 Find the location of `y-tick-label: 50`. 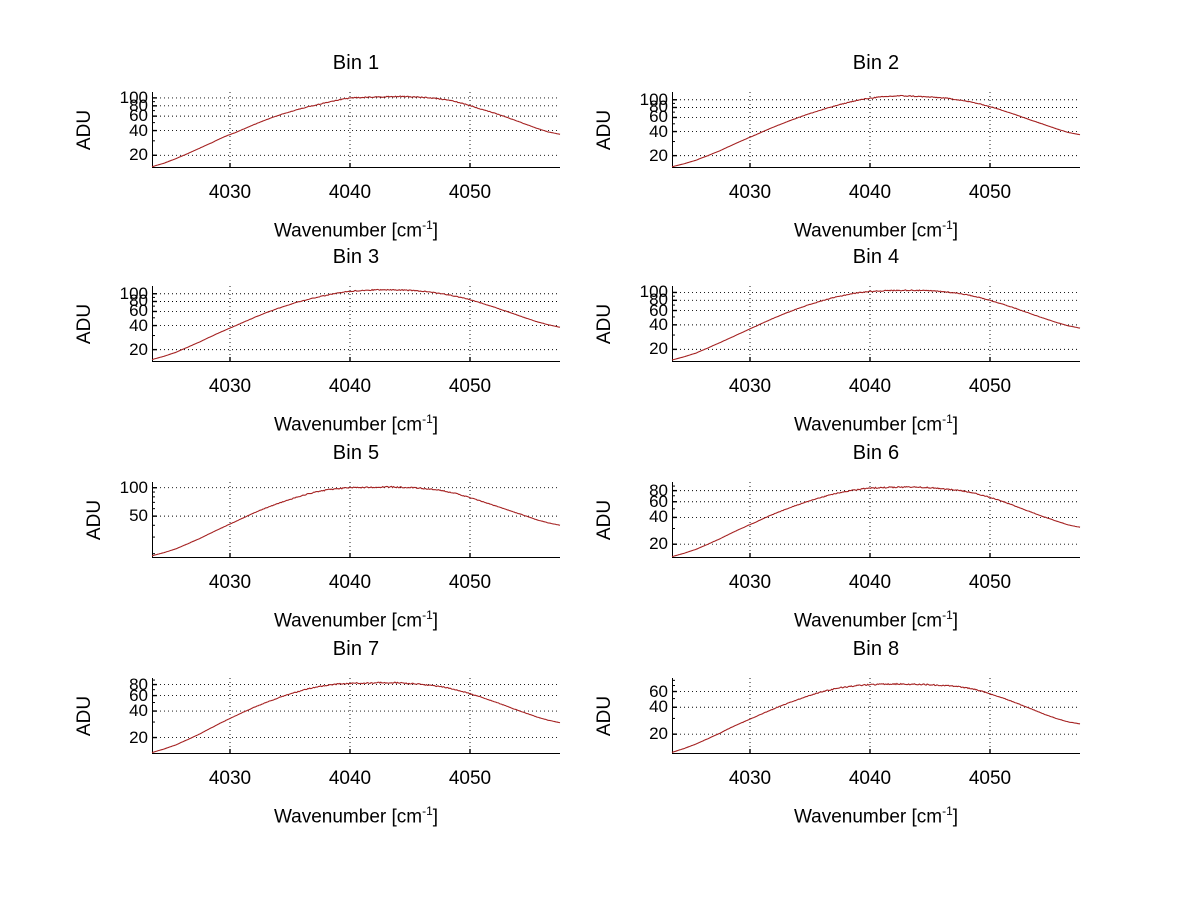

y-tick-label: 50 is located at coordinates (138, 516).